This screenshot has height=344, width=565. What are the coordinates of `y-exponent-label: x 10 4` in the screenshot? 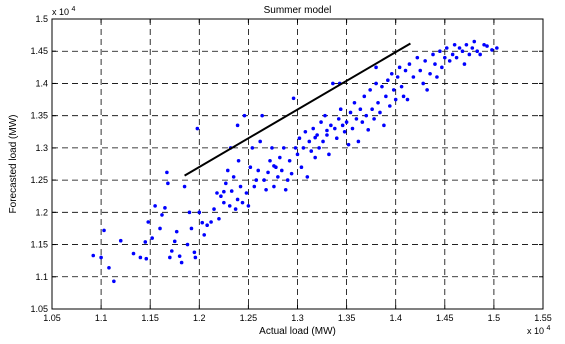 It's located at (64, 11).